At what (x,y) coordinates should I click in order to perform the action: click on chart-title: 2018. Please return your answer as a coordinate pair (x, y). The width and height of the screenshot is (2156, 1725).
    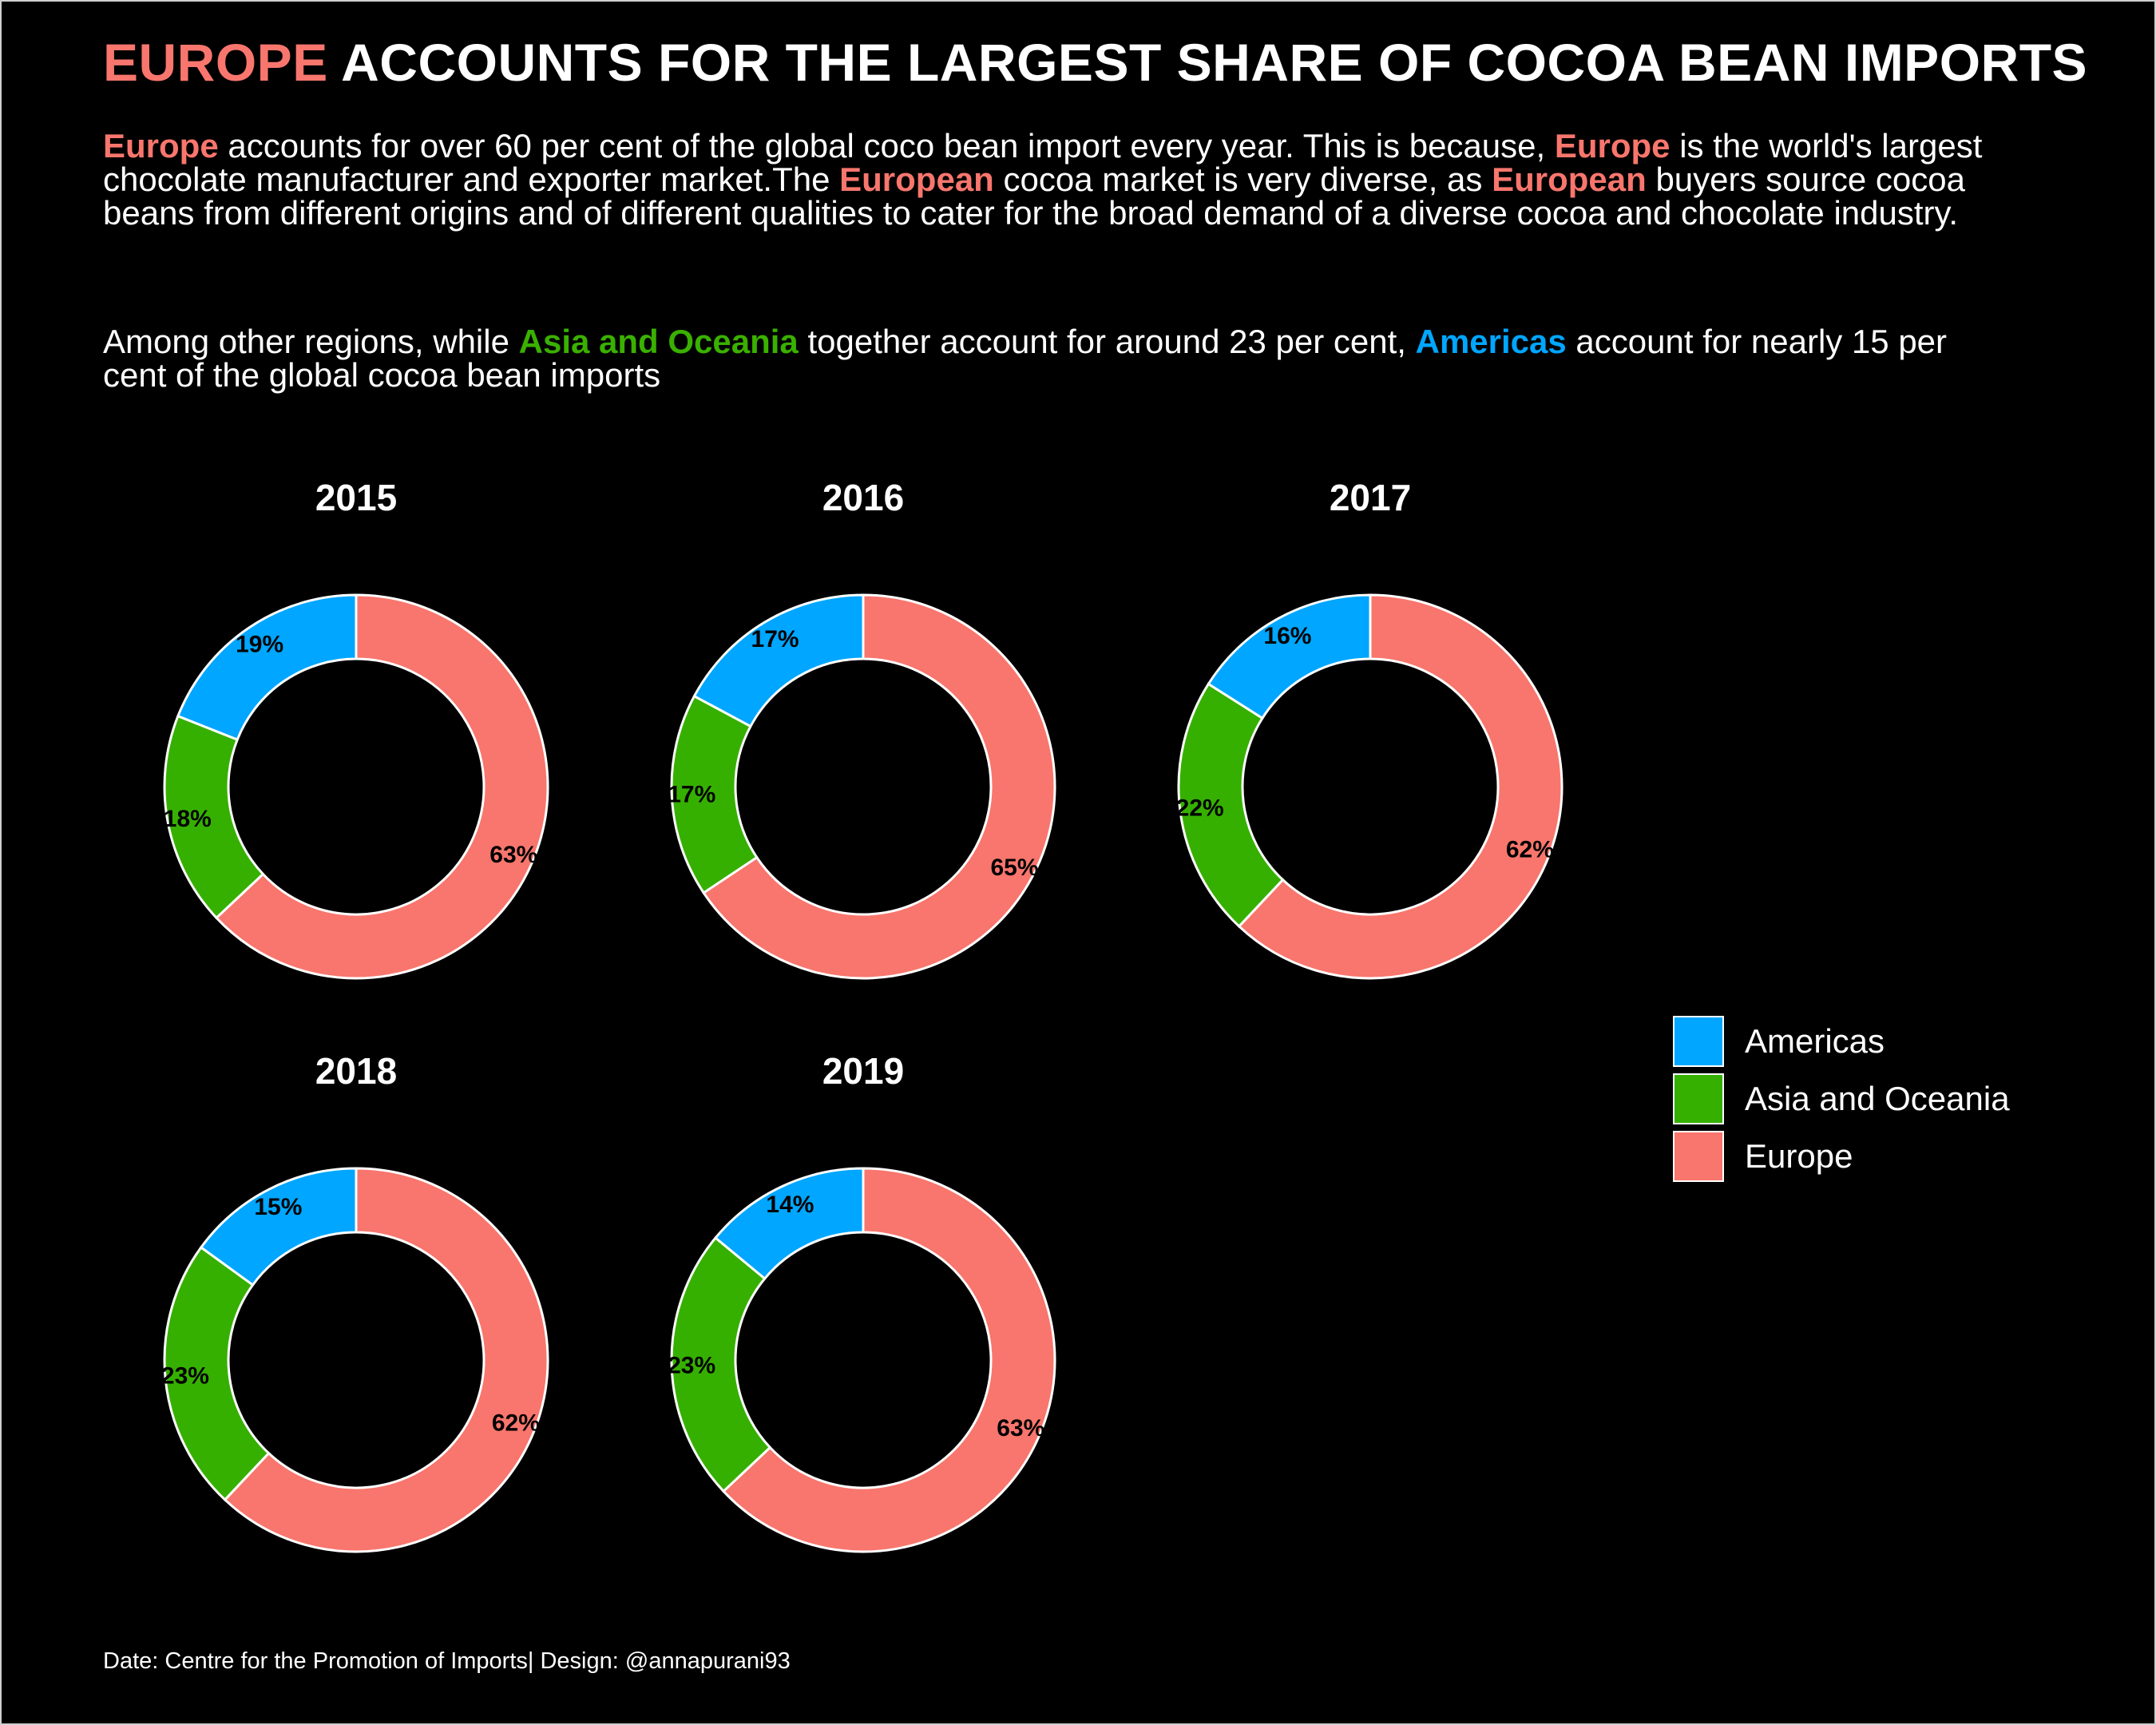
    Looking at the image, I should click on (356, 1071).